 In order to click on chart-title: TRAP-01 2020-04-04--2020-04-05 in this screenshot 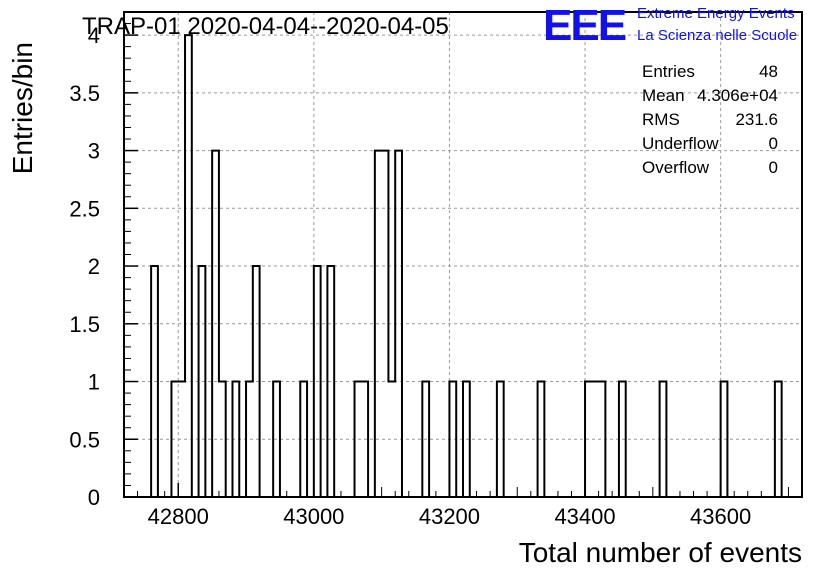, I will do `click(265, 26)`.